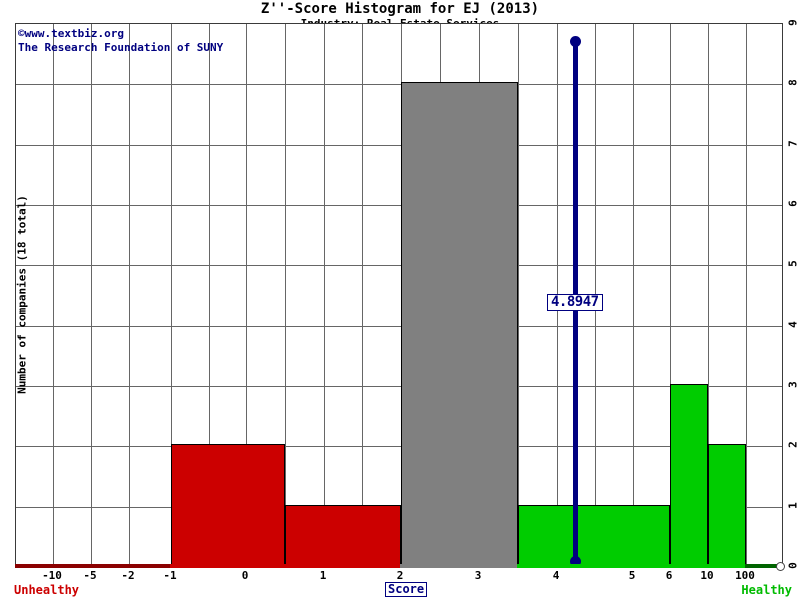 The width and height of the screenshot is (800, 600). Describe the element at coordinates (71, 33) in the screenshot. I see `credit-line-1: ©www.textbiz.org` at that location.